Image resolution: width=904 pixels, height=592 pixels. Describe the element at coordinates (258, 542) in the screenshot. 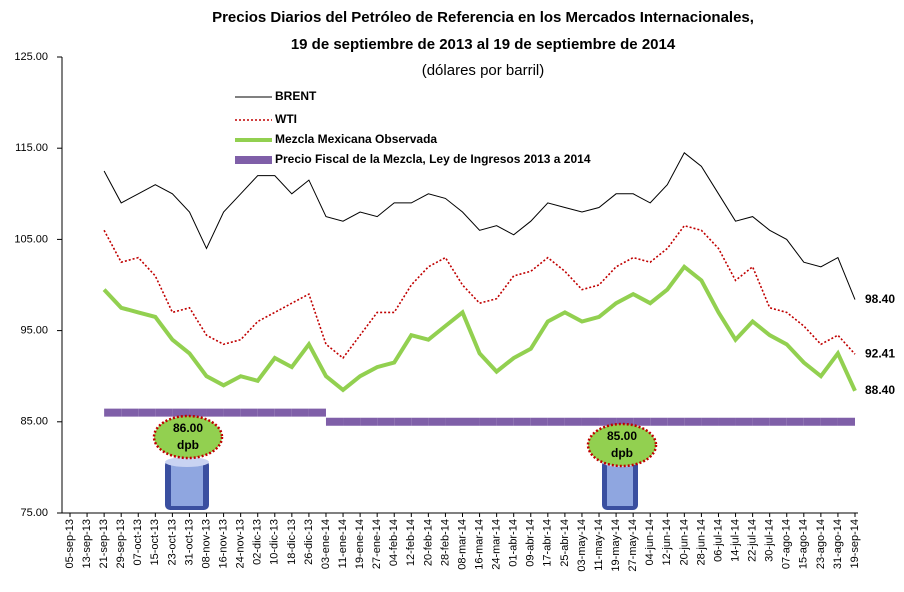

I see `x-tick-label: 02-dic-13` at that location.